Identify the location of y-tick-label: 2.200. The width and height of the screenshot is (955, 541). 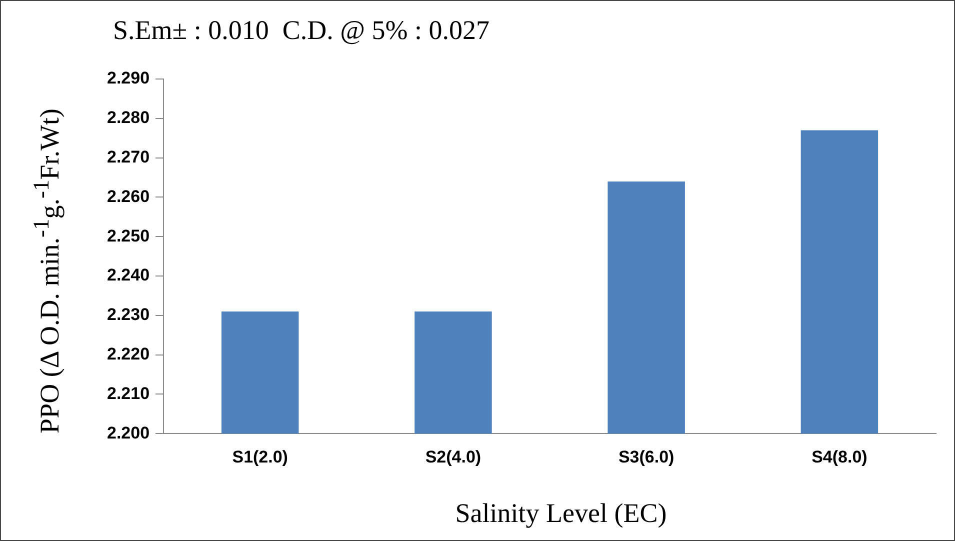
(128, 432).